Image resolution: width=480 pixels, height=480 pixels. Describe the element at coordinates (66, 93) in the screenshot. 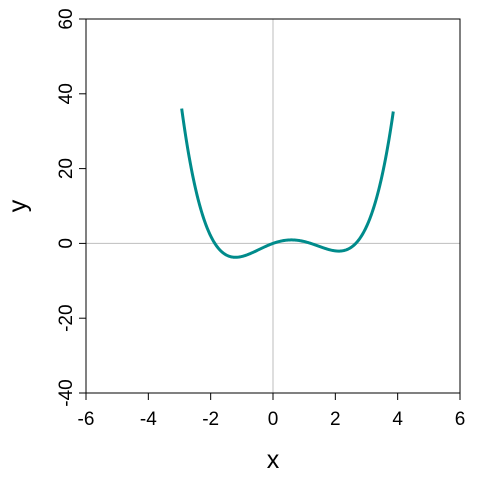

I see `y-tick-label: 40` at that location.